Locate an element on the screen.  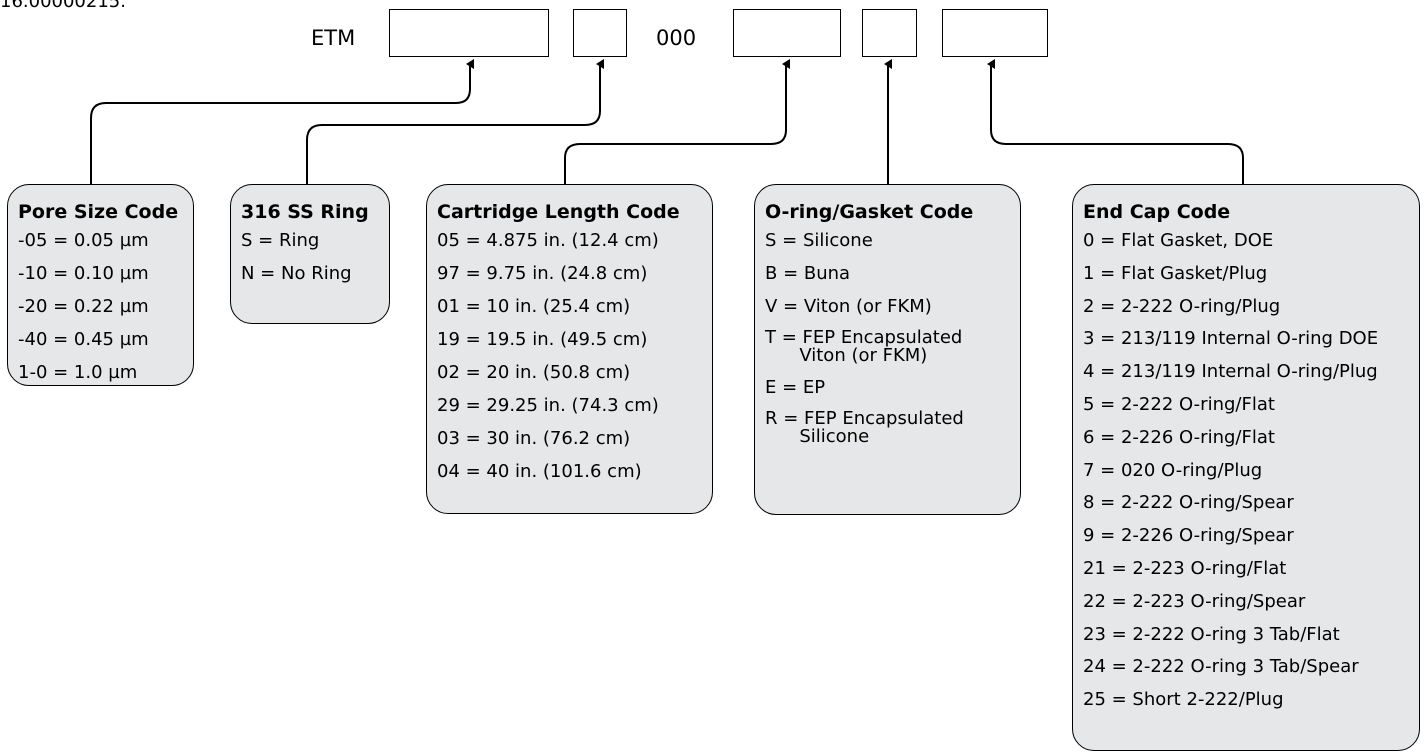
cartridge-length-item: 29 = 29.25 in. (74.3 cm) is located at coordinates (548, 405).